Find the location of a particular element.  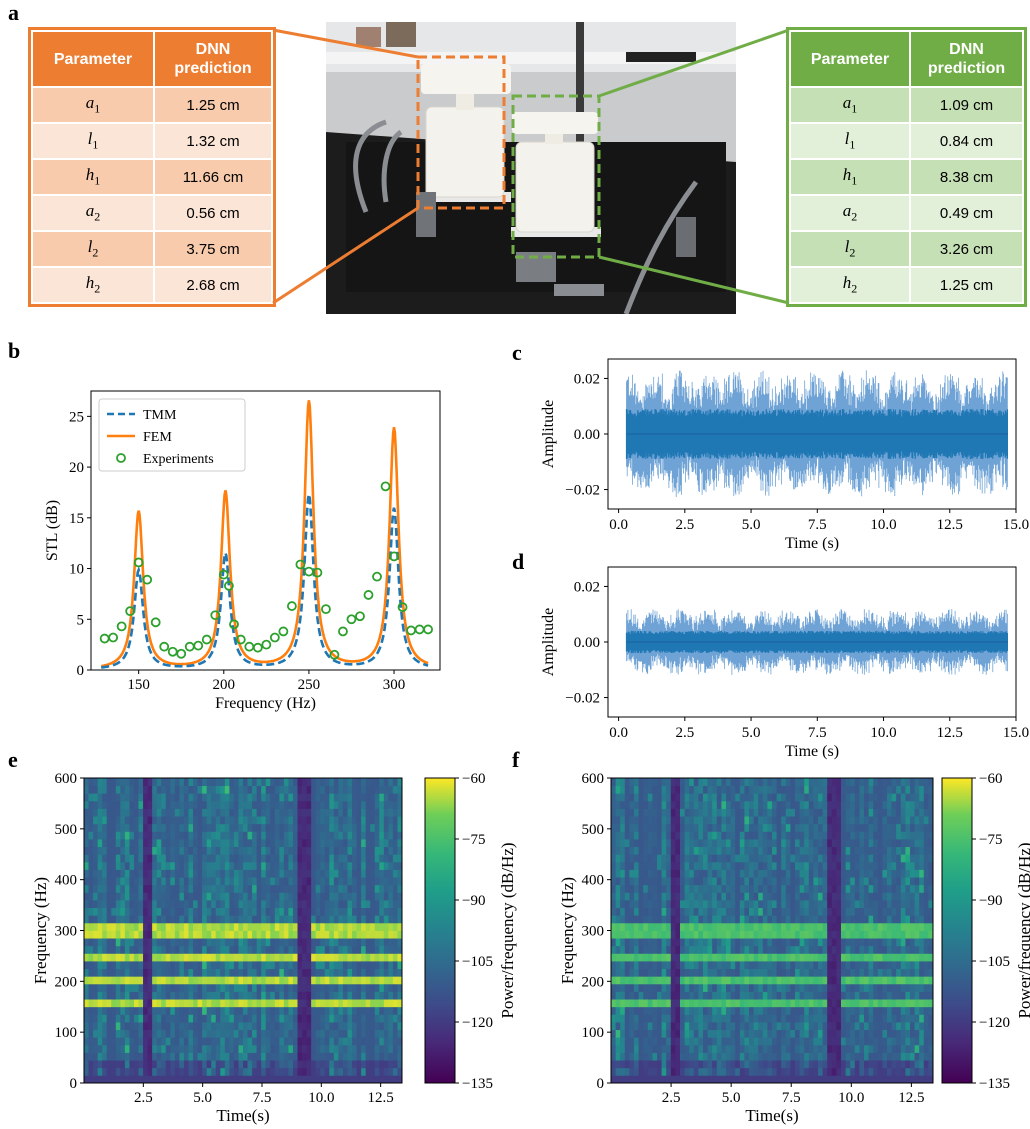

y-tick-label: 10 is located at coordinates (76, 570).